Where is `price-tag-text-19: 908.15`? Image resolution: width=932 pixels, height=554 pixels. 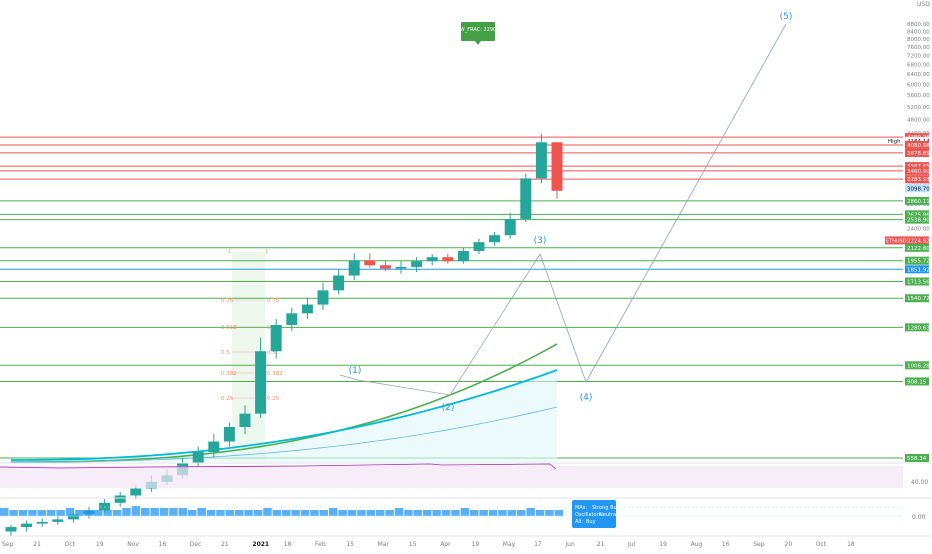
price-tag-text-19: 908.15 is located at coordinates (917, 382).